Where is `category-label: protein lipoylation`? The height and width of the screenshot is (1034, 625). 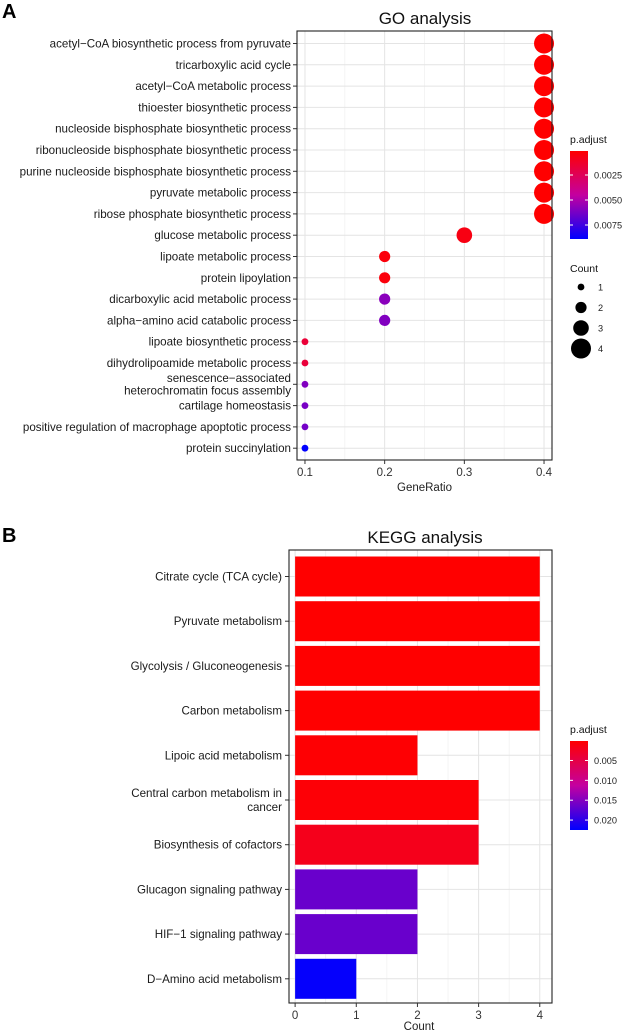
category-label: protein lipoylation is located at coordinates (246, 278).